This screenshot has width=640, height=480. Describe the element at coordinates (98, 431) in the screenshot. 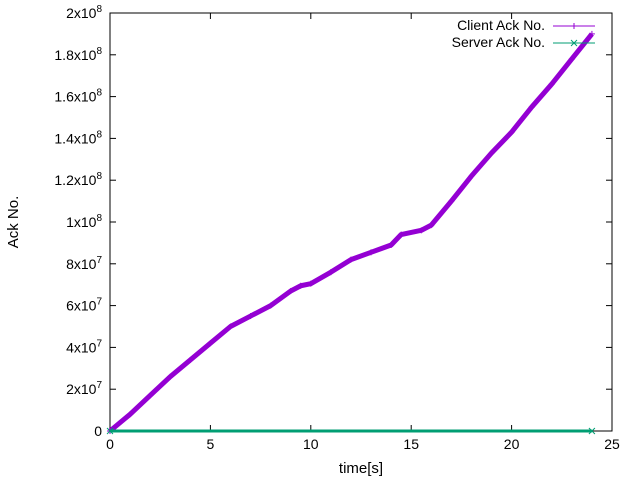

I see `y-tick-label: 0` at that location.